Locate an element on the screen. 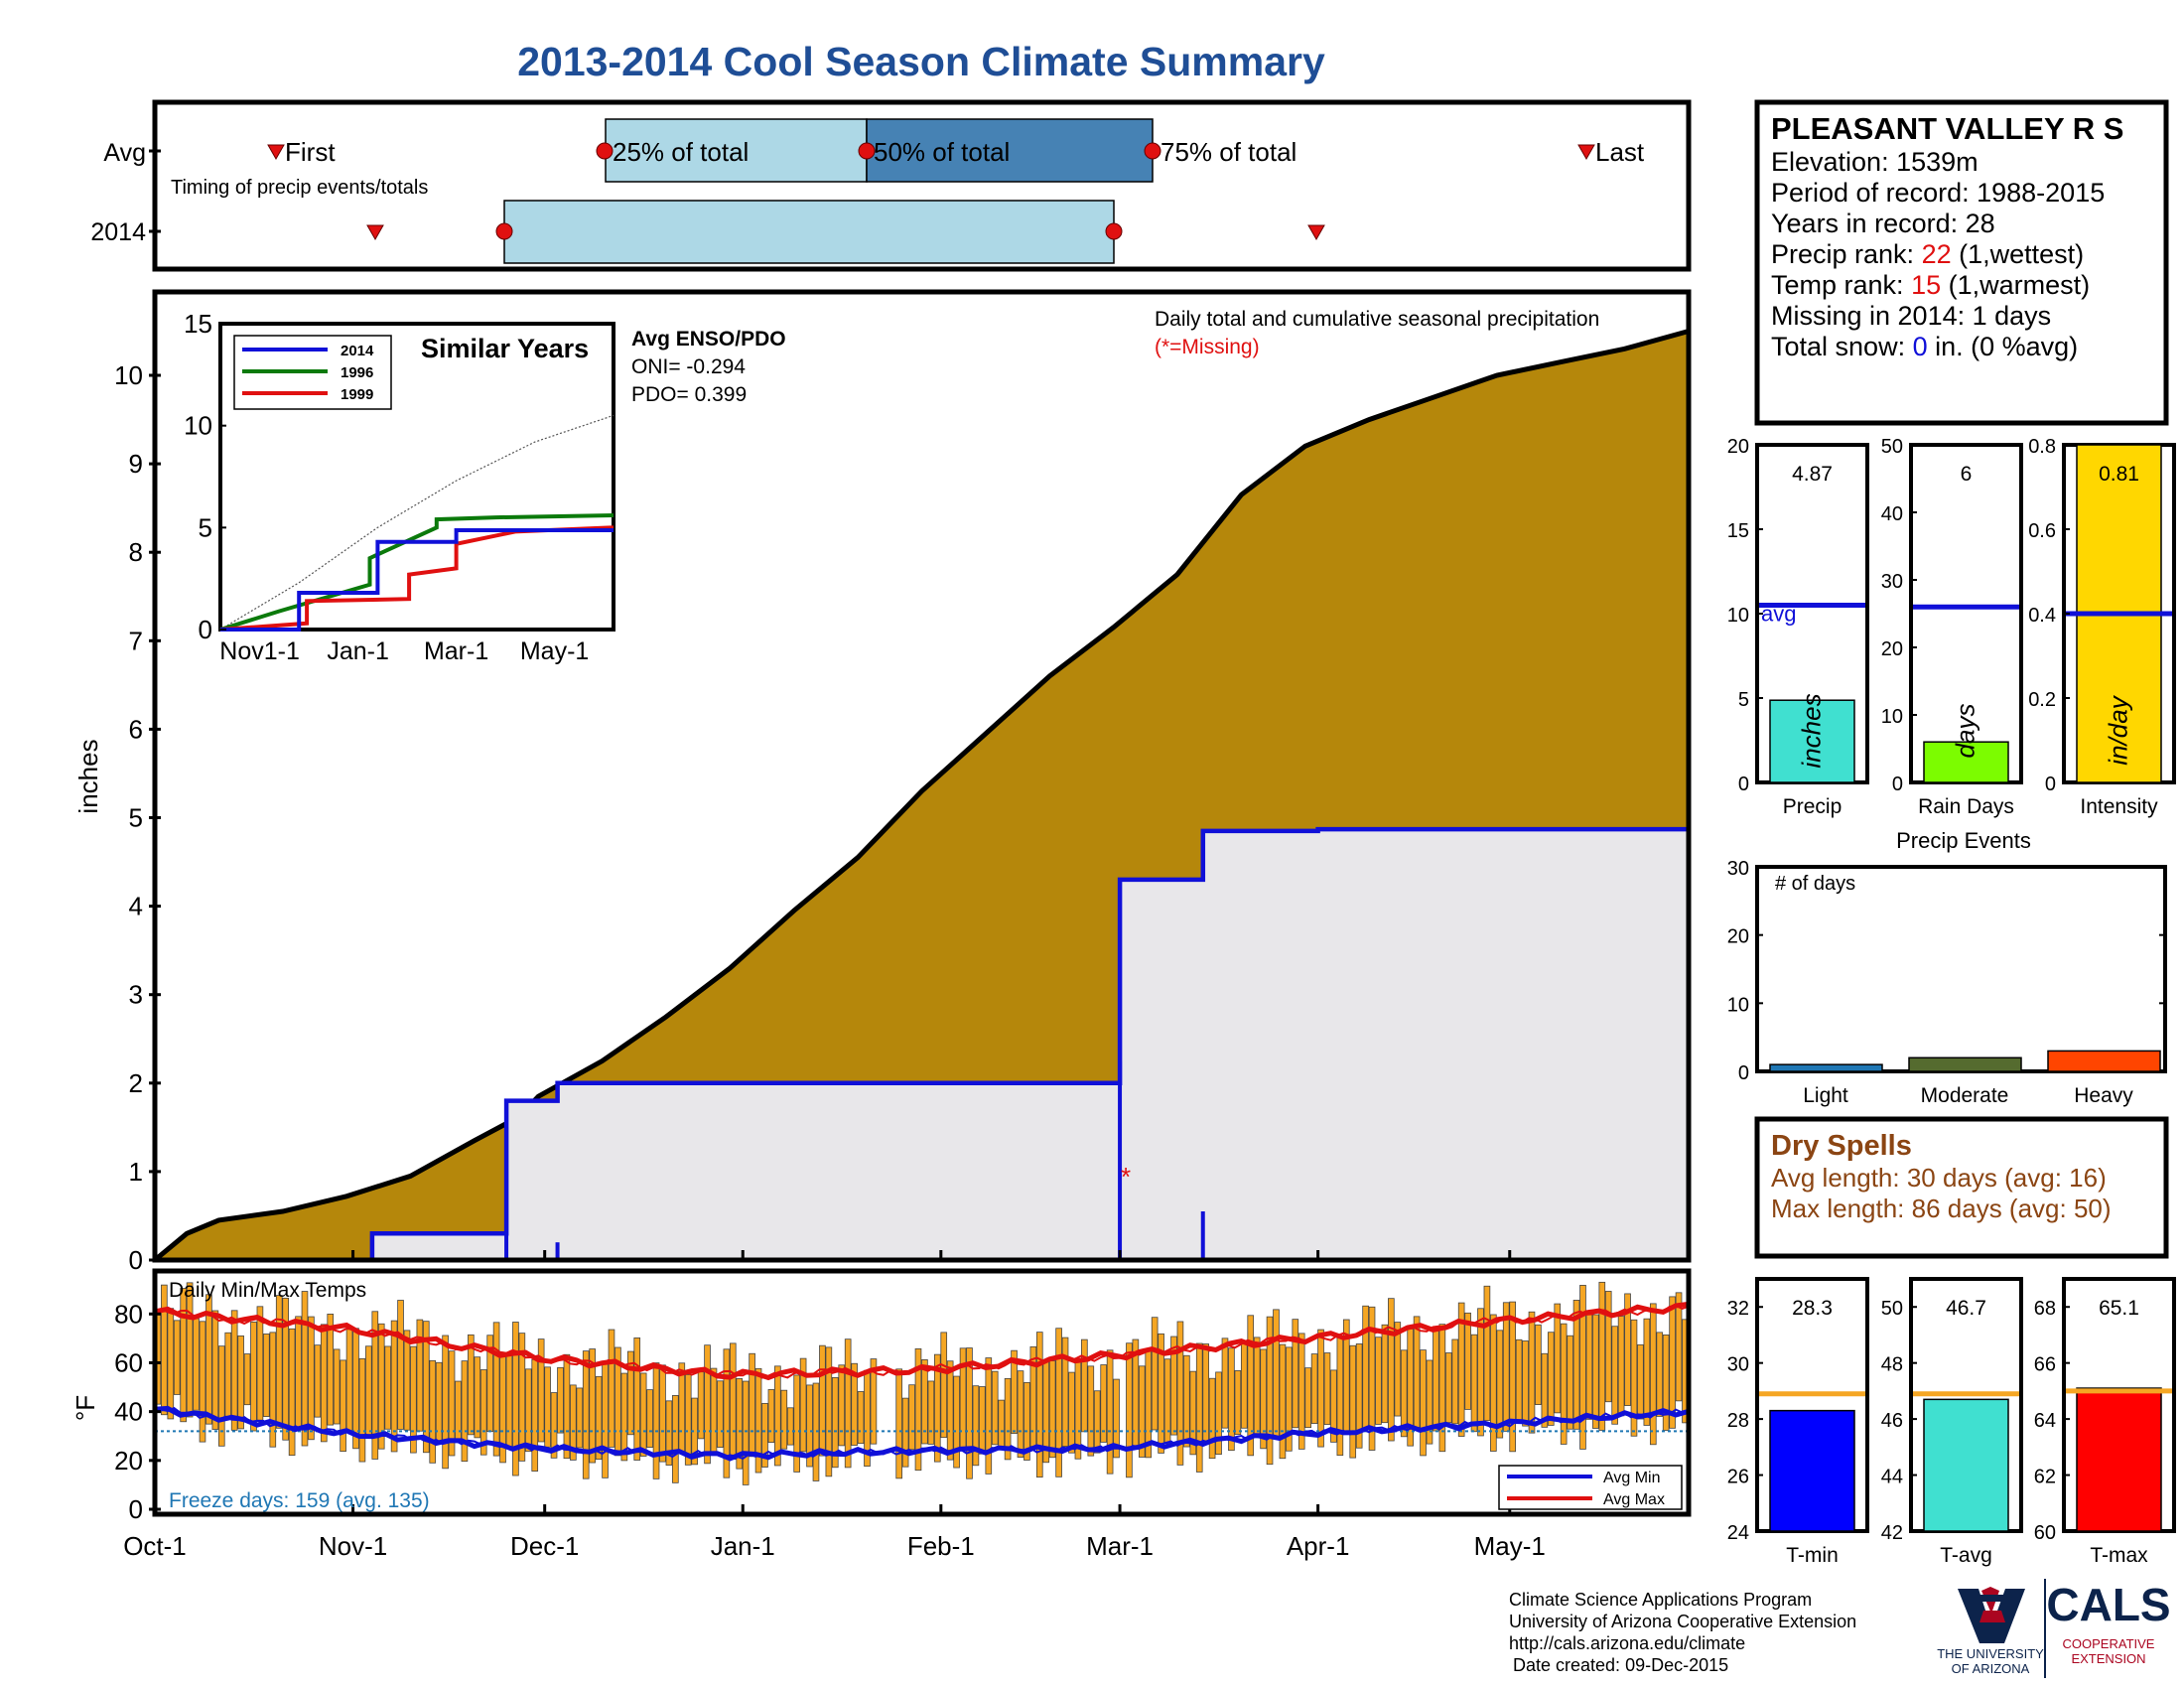 This screenshot has width=2184, height=1688. precip-chart-avg-label: avg is located at coordinates (1778, 614).